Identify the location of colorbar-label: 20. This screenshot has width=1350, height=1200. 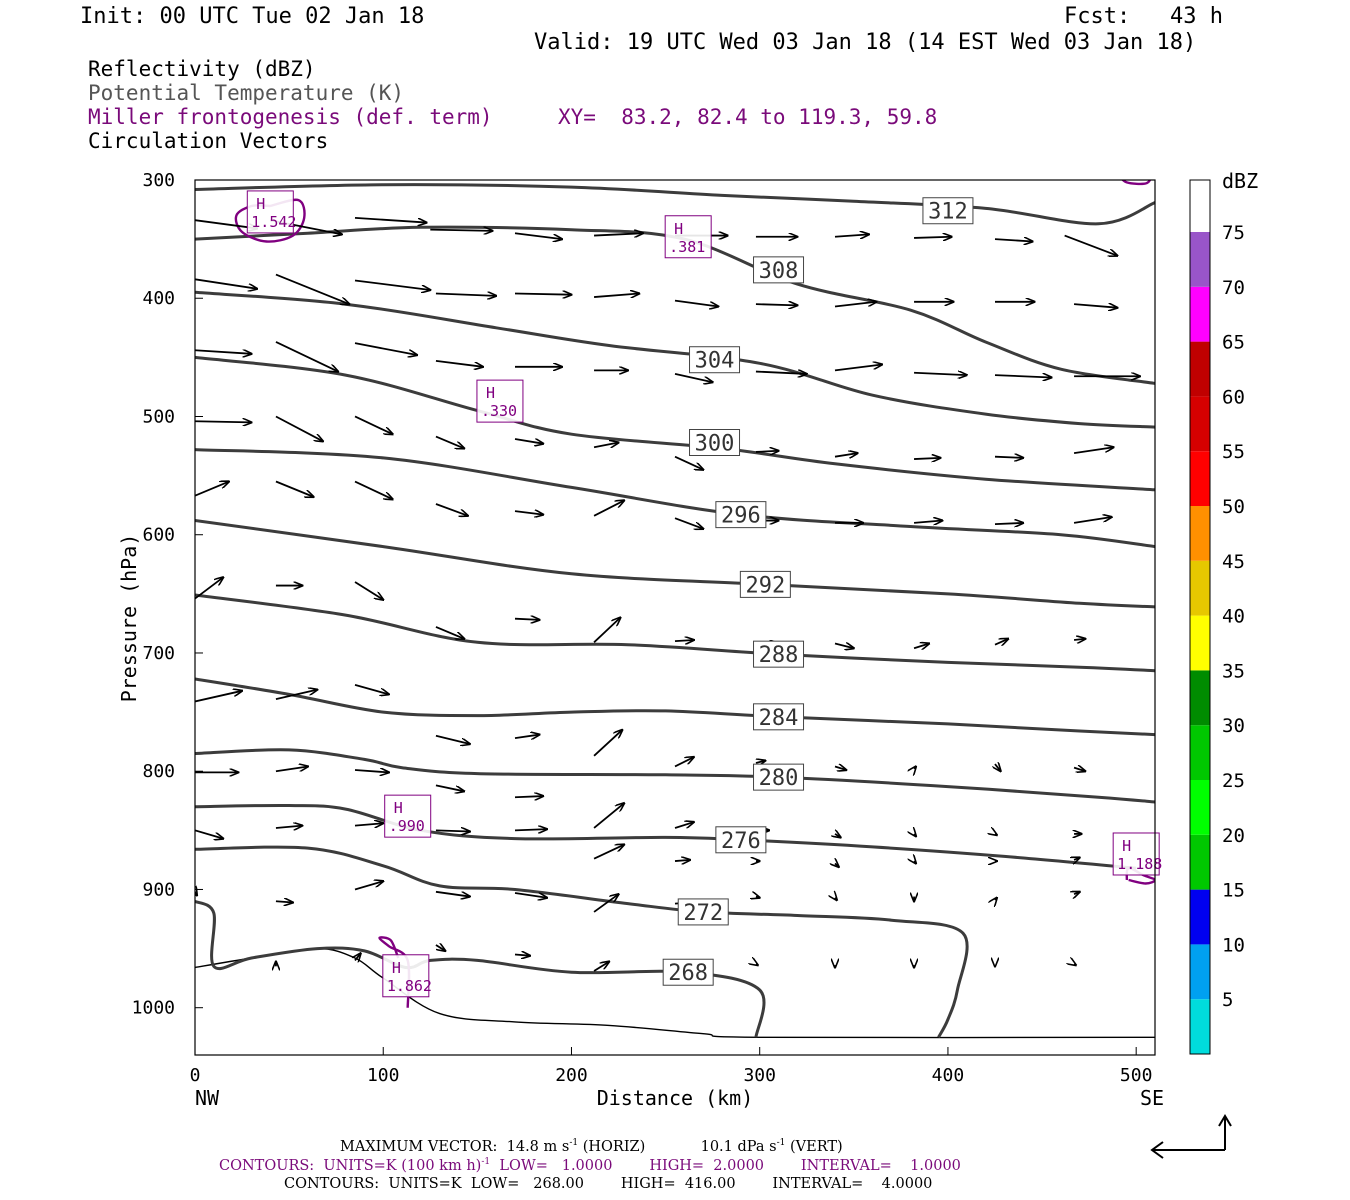
(1233, 836).